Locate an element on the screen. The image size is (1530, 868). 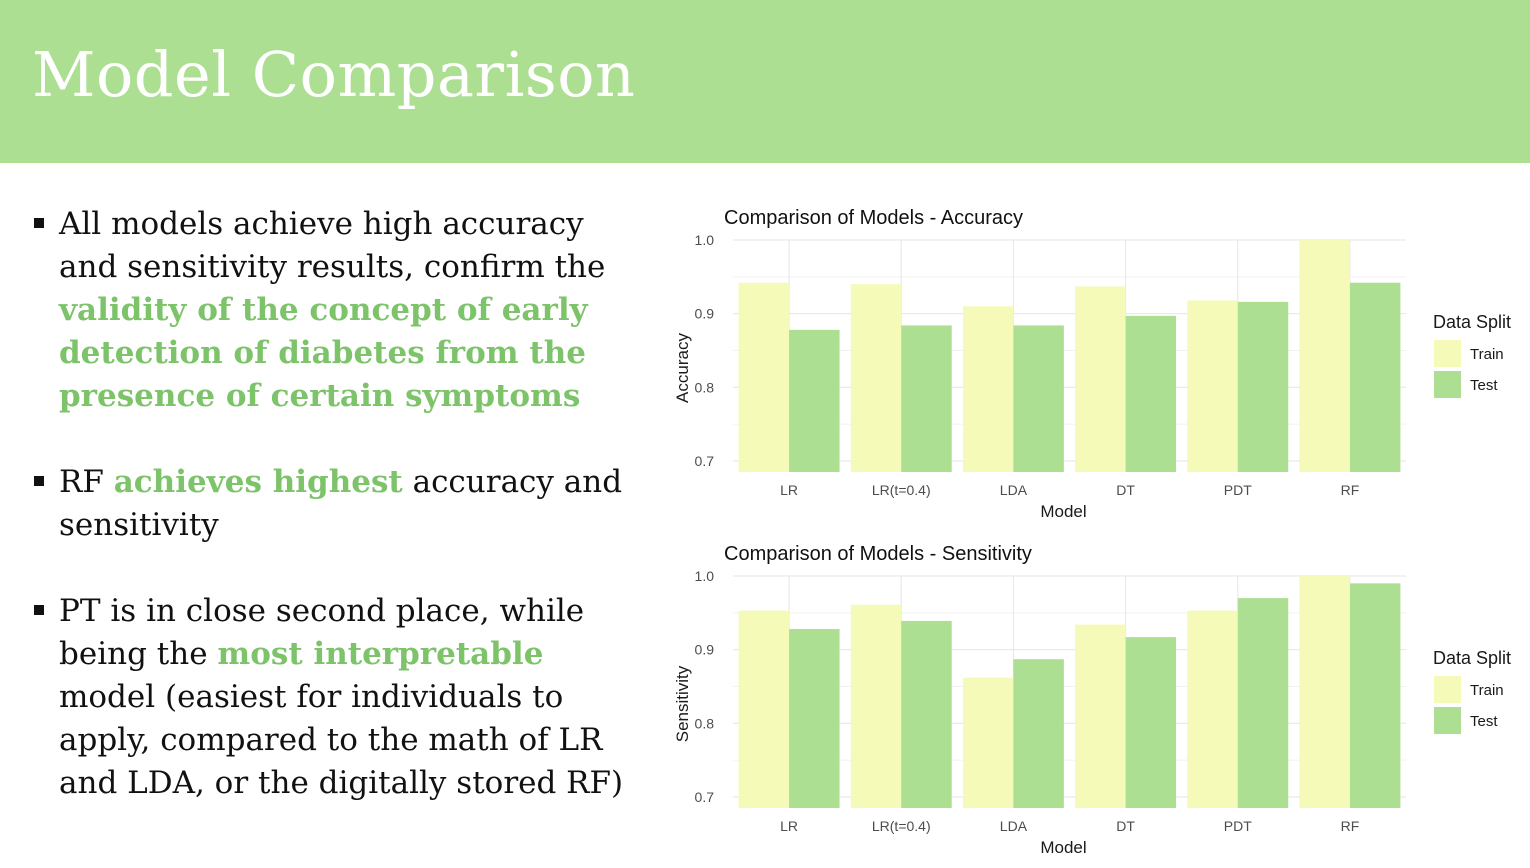
bullet-3-highlight: most interpretable is located at coordinates (380, 654).